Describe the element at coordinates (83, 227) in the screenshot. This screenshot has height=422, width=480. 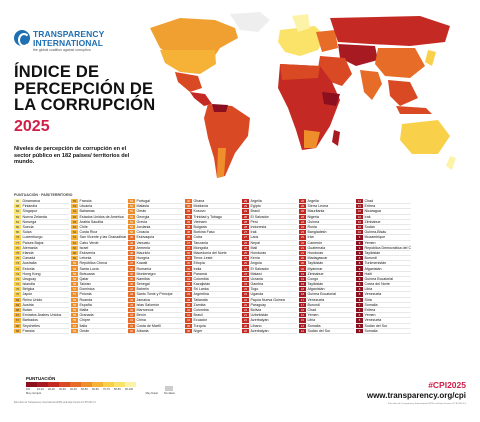
I see `country-name: Chile` at that location.